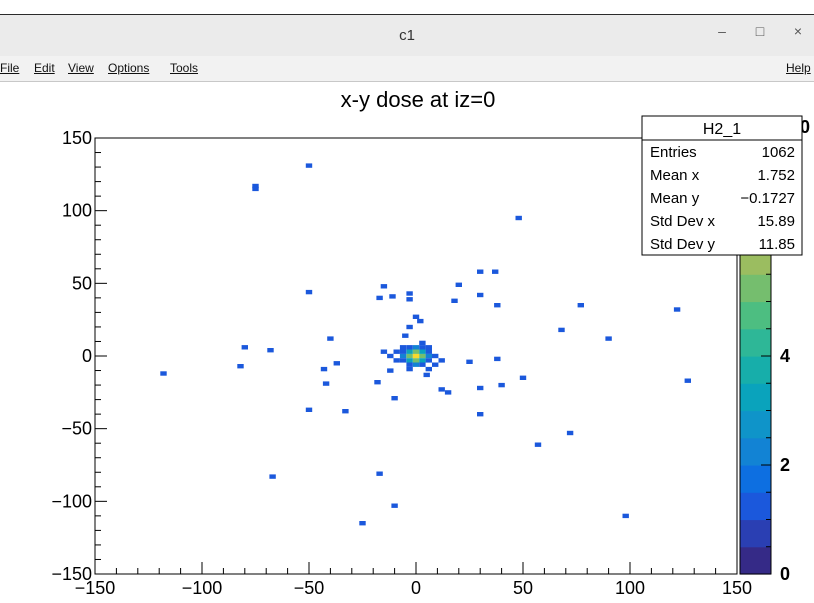  Describe the element at coordinates (418, 99) in the screenshot. I see `chart-title: x-y dose at iz=0` at that location.